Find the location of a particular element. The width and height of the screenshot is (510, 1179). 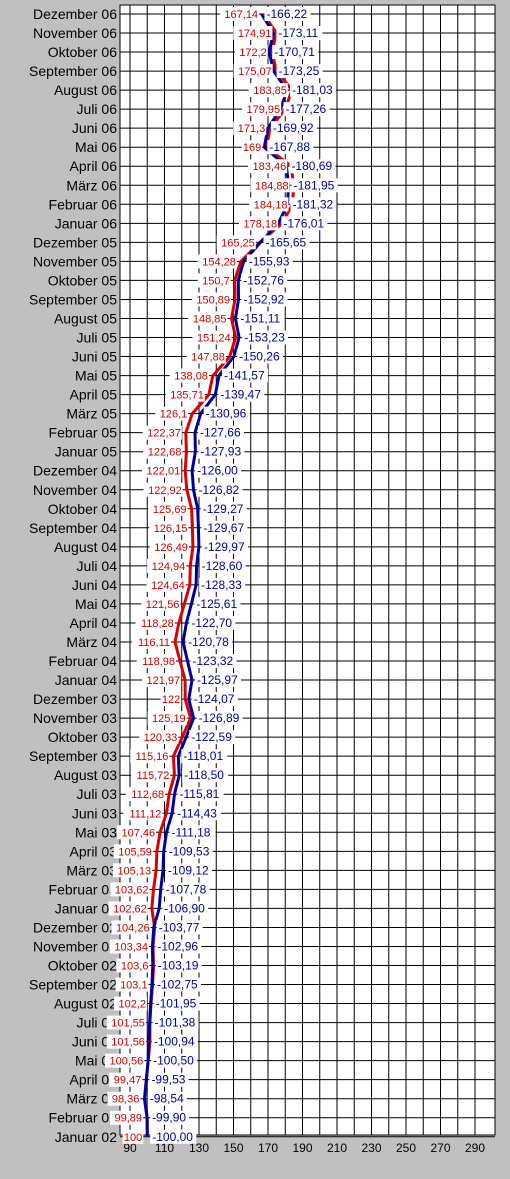

month-label: Oktober 06 is located at coordinates (82, 52).